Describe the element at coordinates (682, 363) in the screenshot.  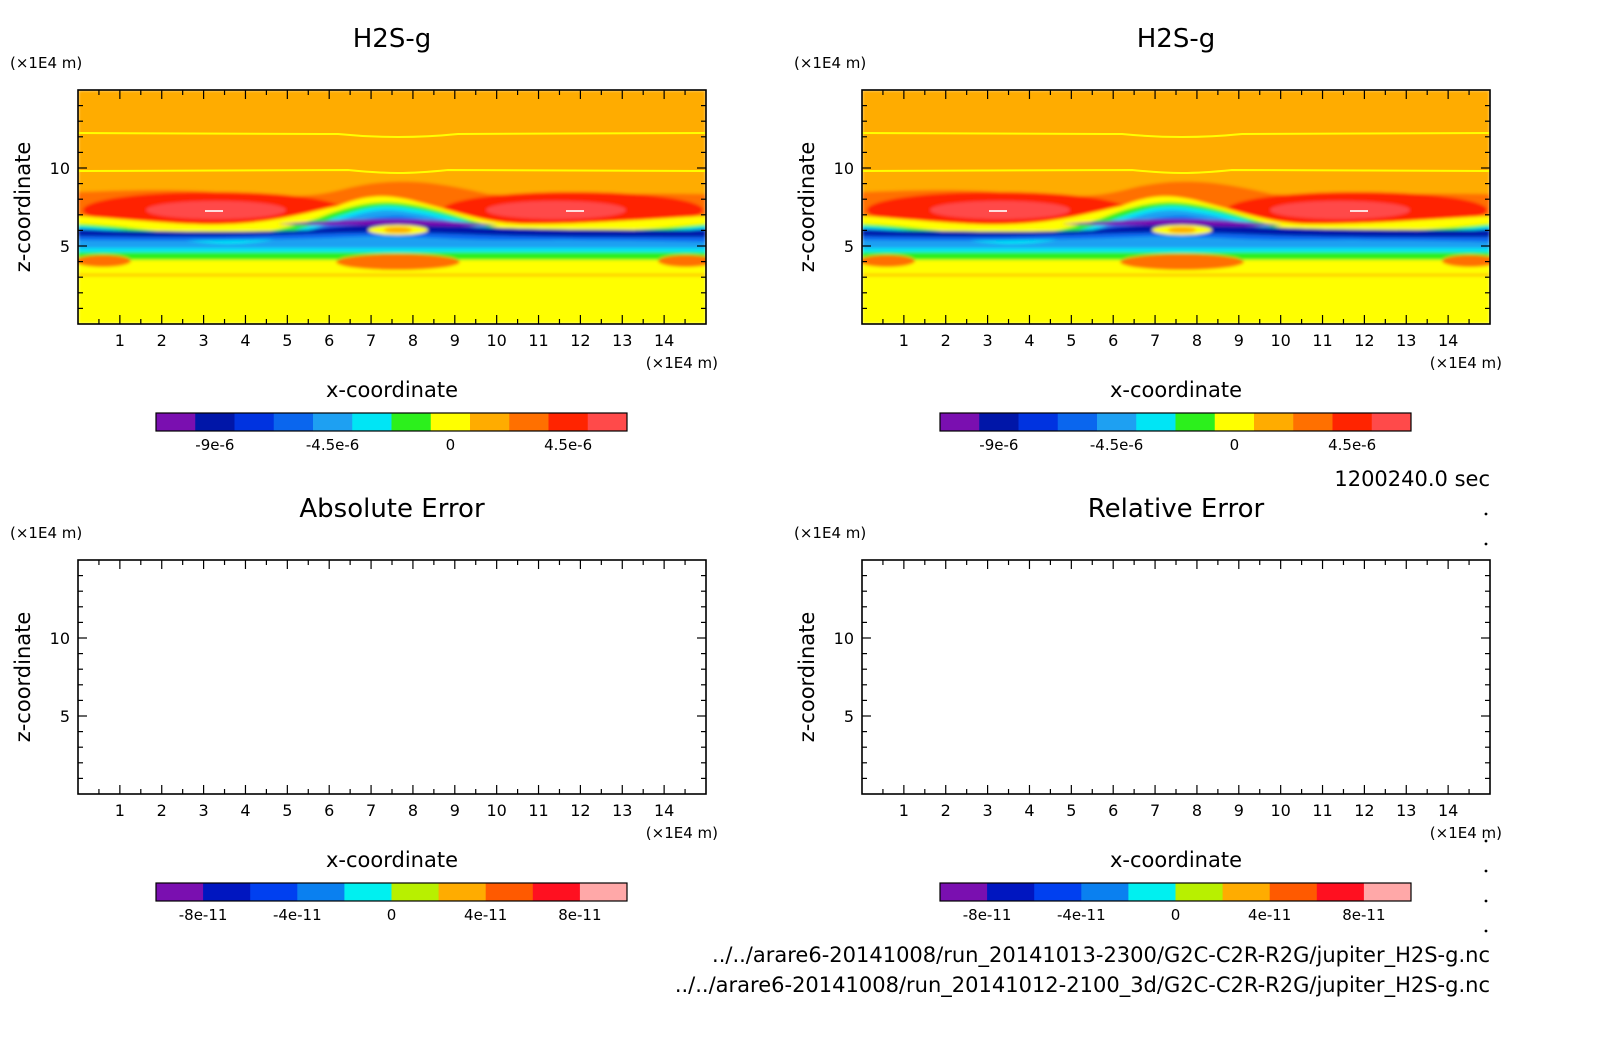
I see `x-unit-label: (×1E4 m)` at that location.